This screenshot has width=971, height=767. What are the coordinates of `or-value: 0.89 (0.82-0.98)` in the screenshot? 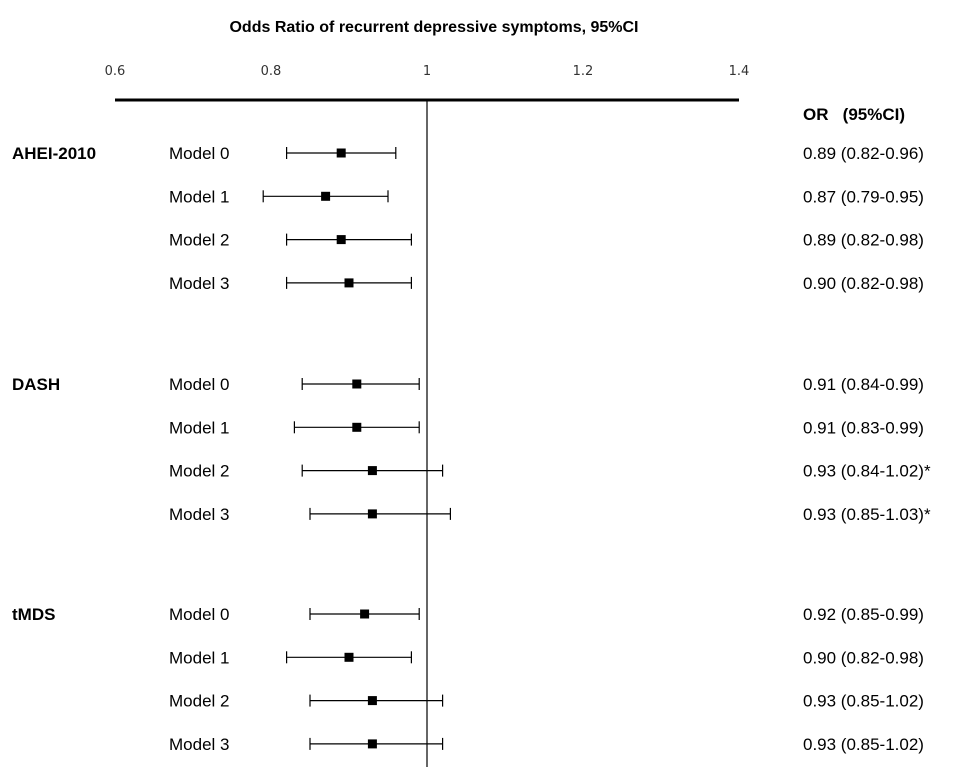 It's located at (863, 240).